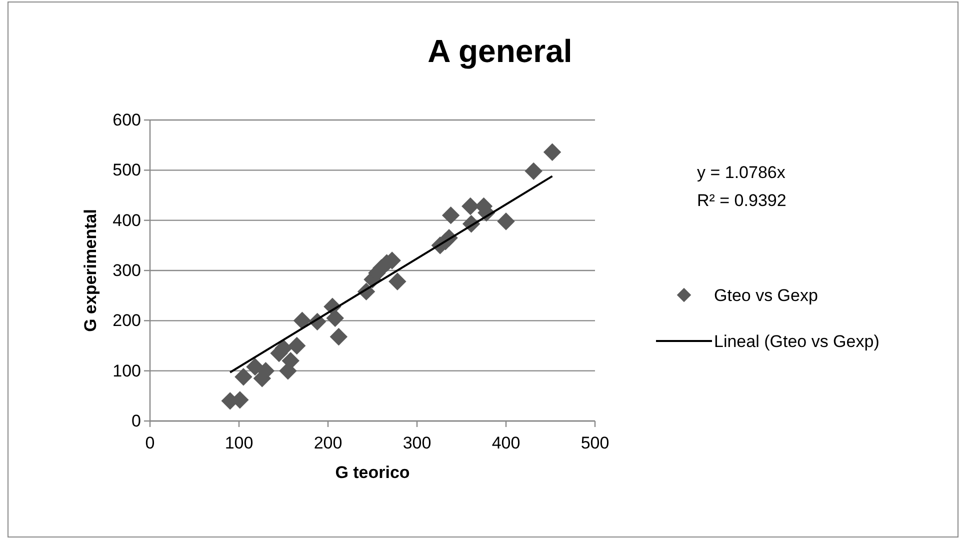  Describe the element at coordinates (126, 120) in the screenshot. I see `y-tick-label: 600` at that location.